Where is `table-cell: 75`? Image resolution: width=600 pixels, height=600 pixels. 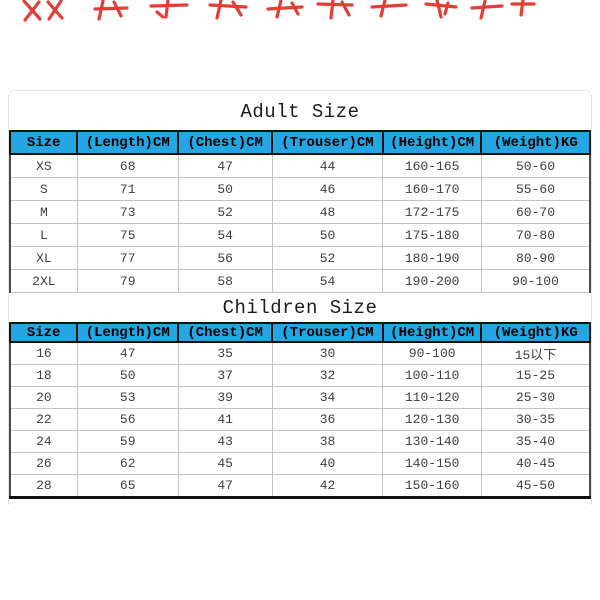
table-cell: 75 is located at coordinates (127, 235).